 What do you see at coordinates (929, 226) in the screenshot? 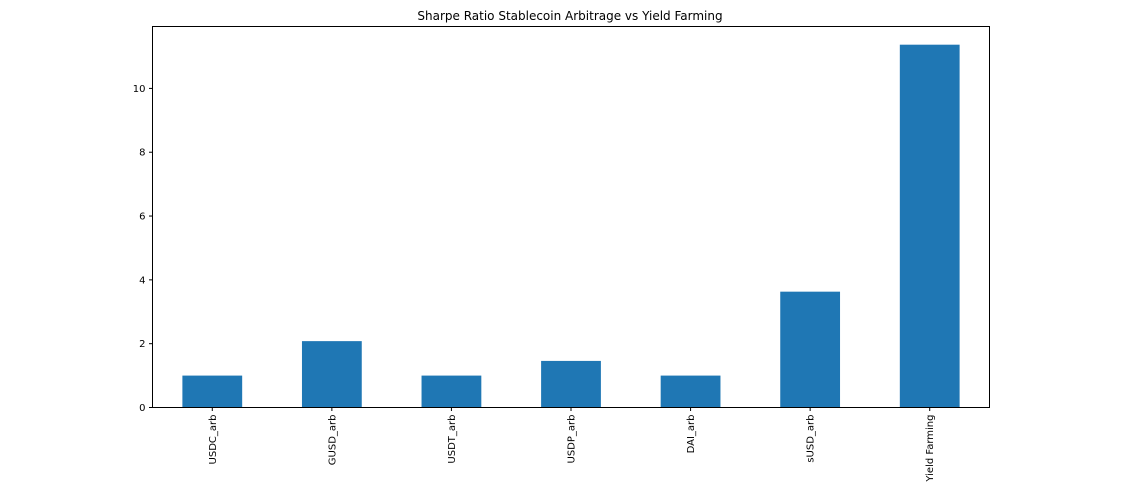
I see `bar-yield-farming` at bounding box center [929, 226].